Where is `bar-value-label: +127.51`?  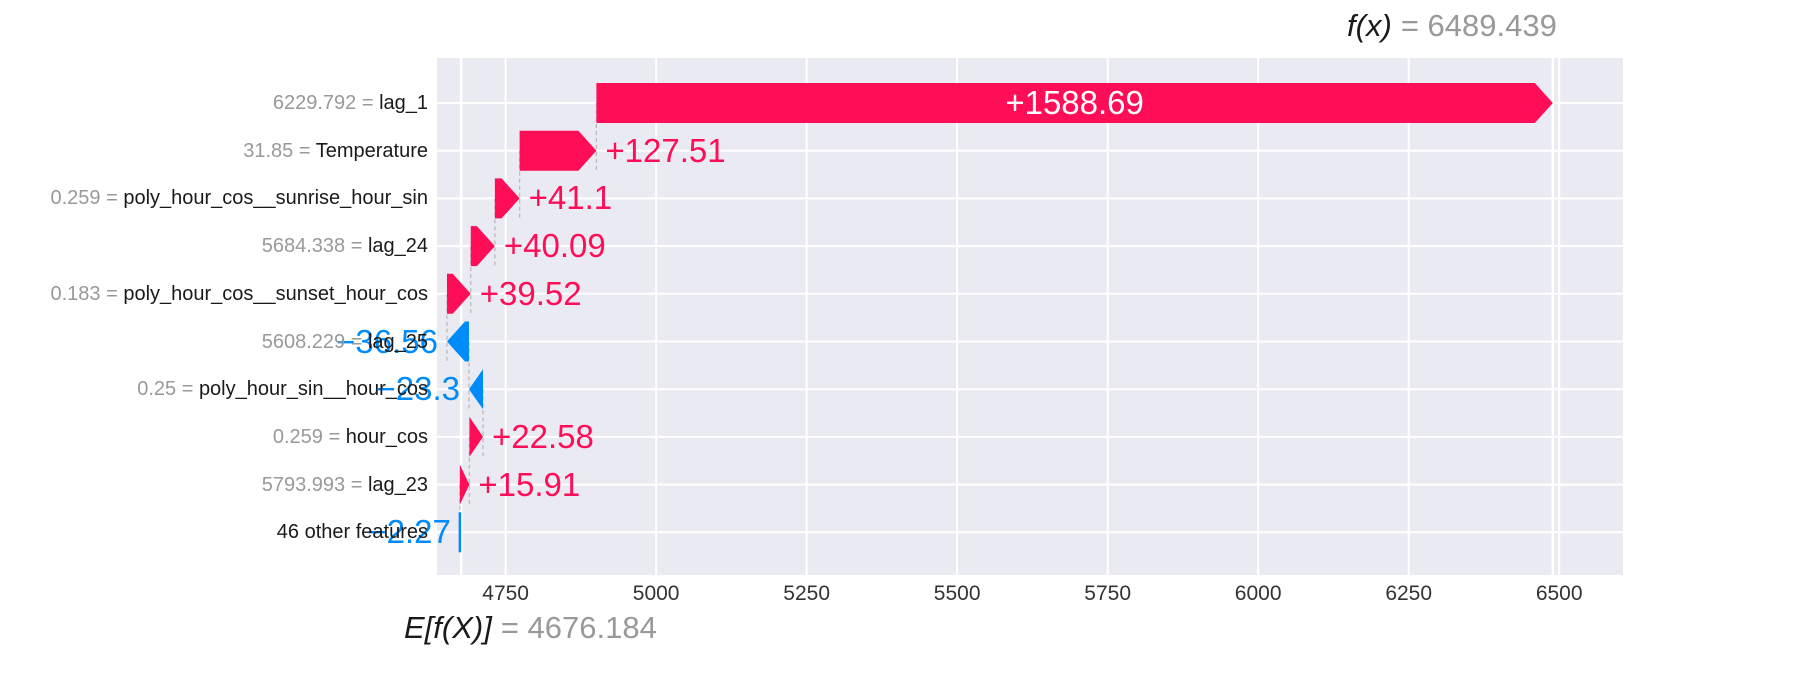 bar-value-label: +127.51 is located at coordinates (665, 150).